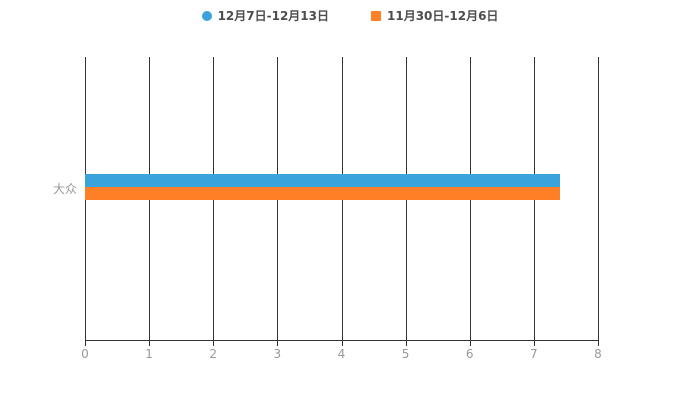 This screenshot has width=700, height=400. Describe the element at coordinates (405, 354) in the screenshot. I see `x-tick-label-5: 5` at that location.